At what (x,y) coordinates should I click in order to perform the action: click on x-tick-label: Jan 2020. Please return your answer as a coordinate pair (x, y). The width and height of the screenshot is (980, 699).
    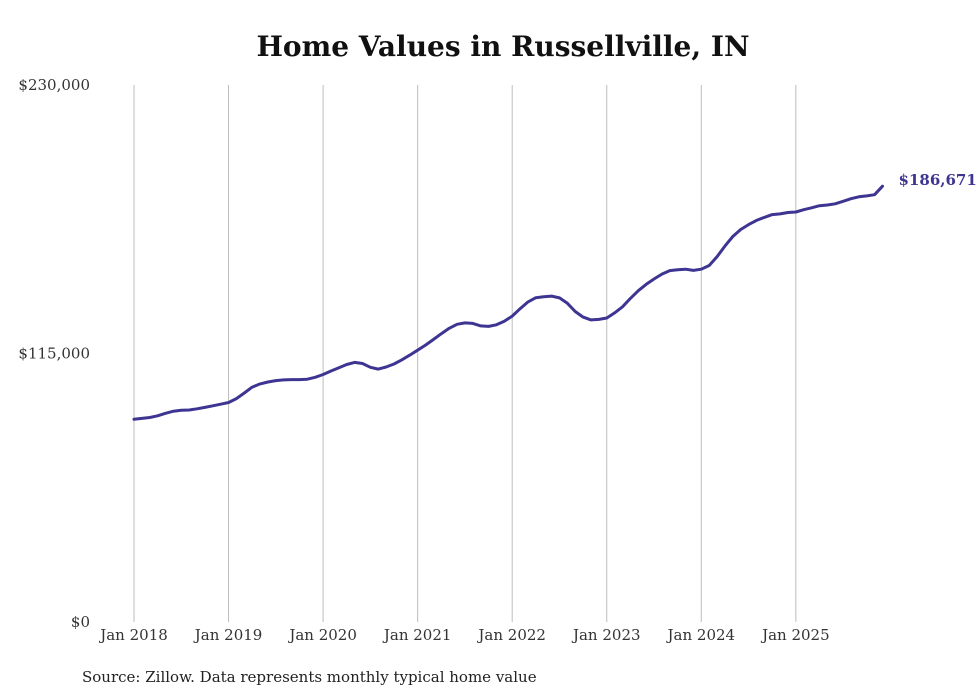
    Looking at the image, I should click on (322, 635).